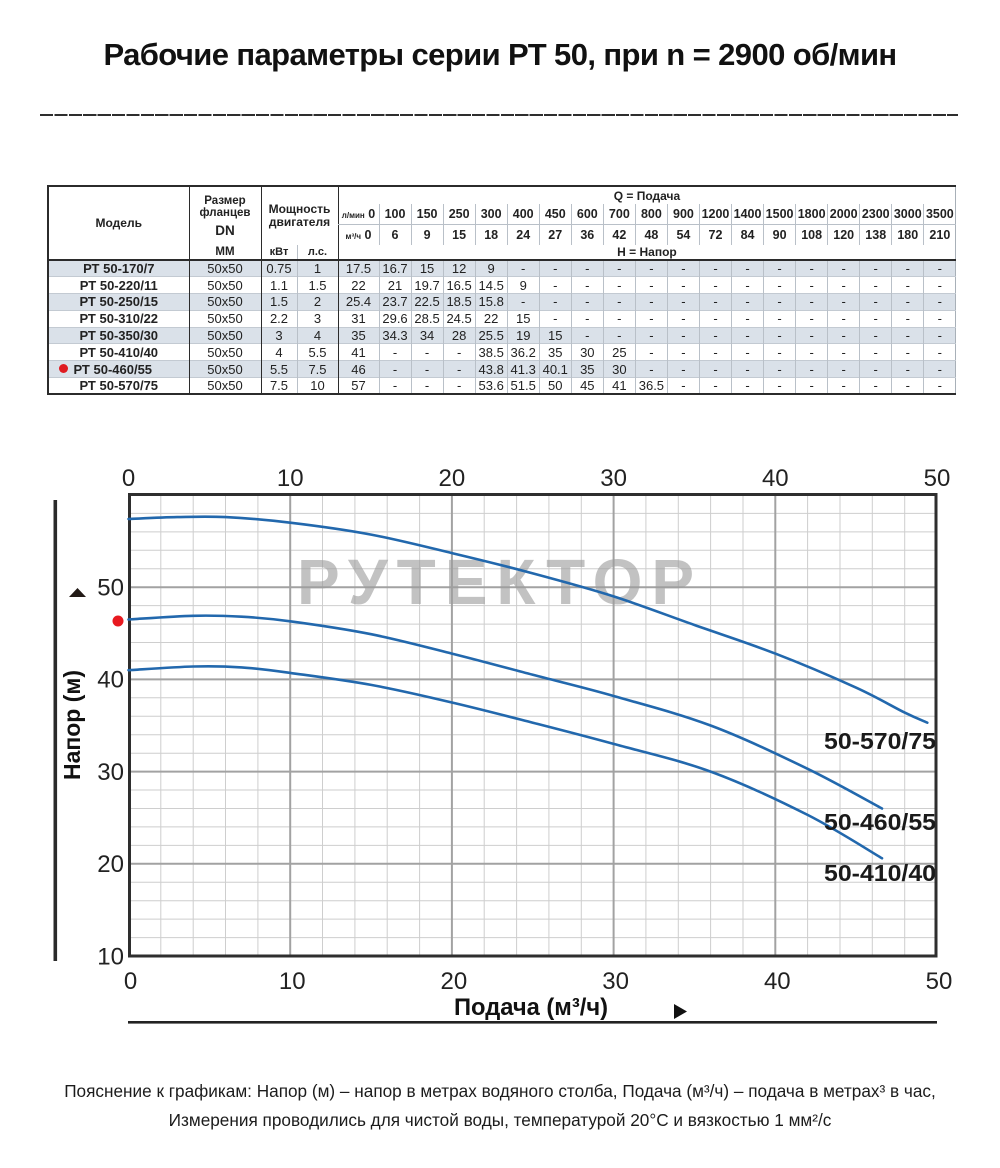 This screenshot has width=1000, height=1168. I want to click on svg-text: РУТЕКТОР, so click(500, 582).